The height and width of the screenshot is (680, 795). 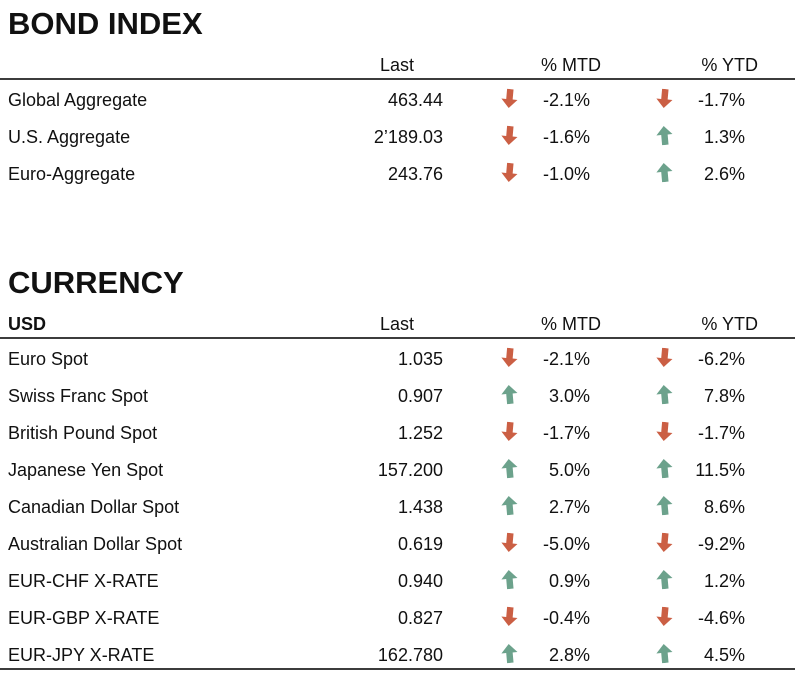 What do you see at coordinates (69, 137) in the screenshot?
I see `instrument-name: U.S. Aggregate` at bounding box center [69, 137].